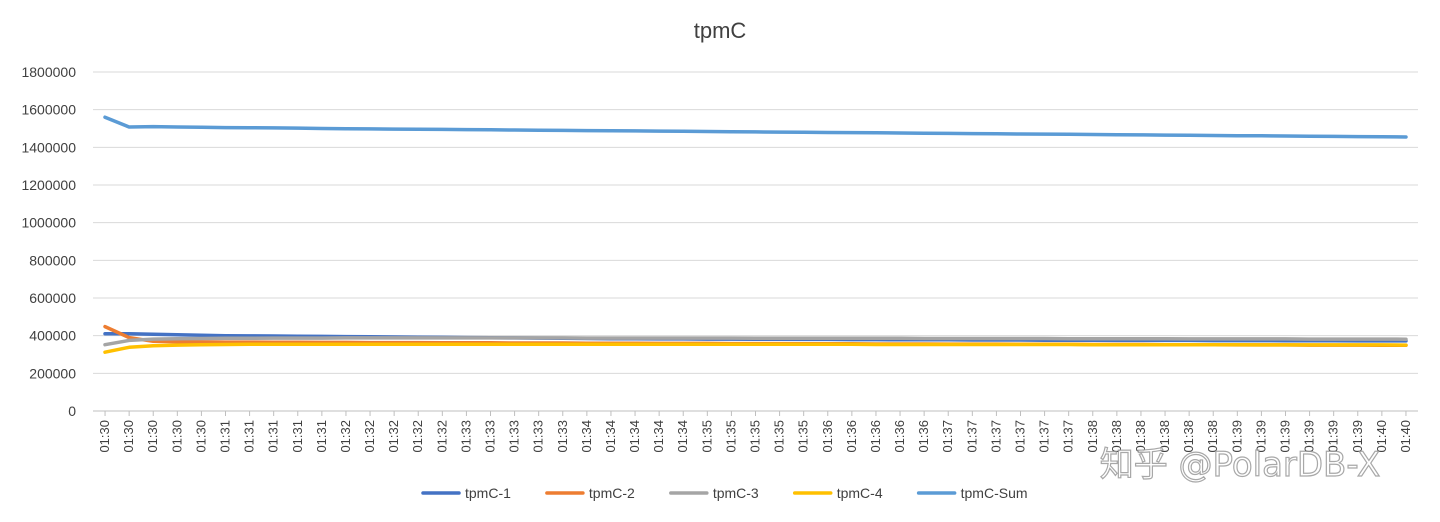  What do you see at coordinates (48, 110) in the screenshot?
I see `y-tick-label: 1600000` at bounding box center [48, 110].